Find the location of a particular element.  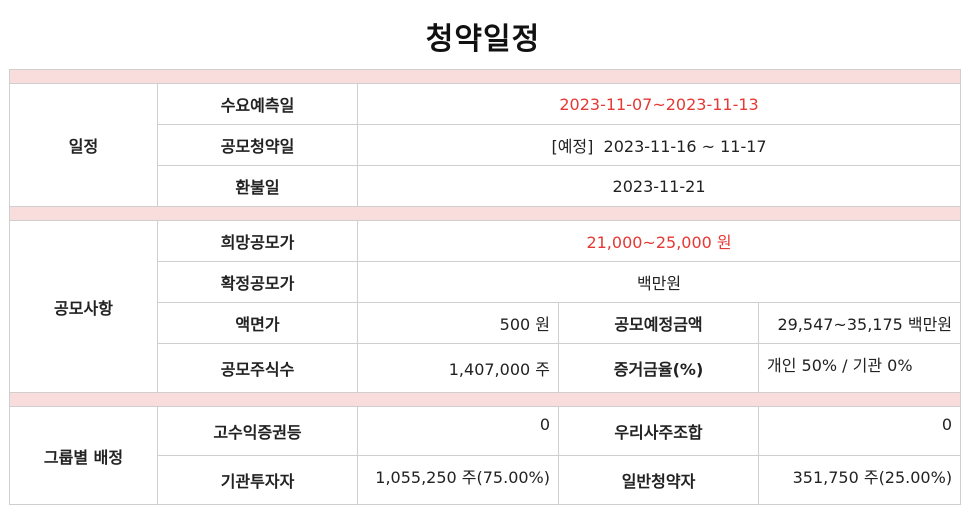

page-title: 청약일정 is located at coordinates (483, 39).